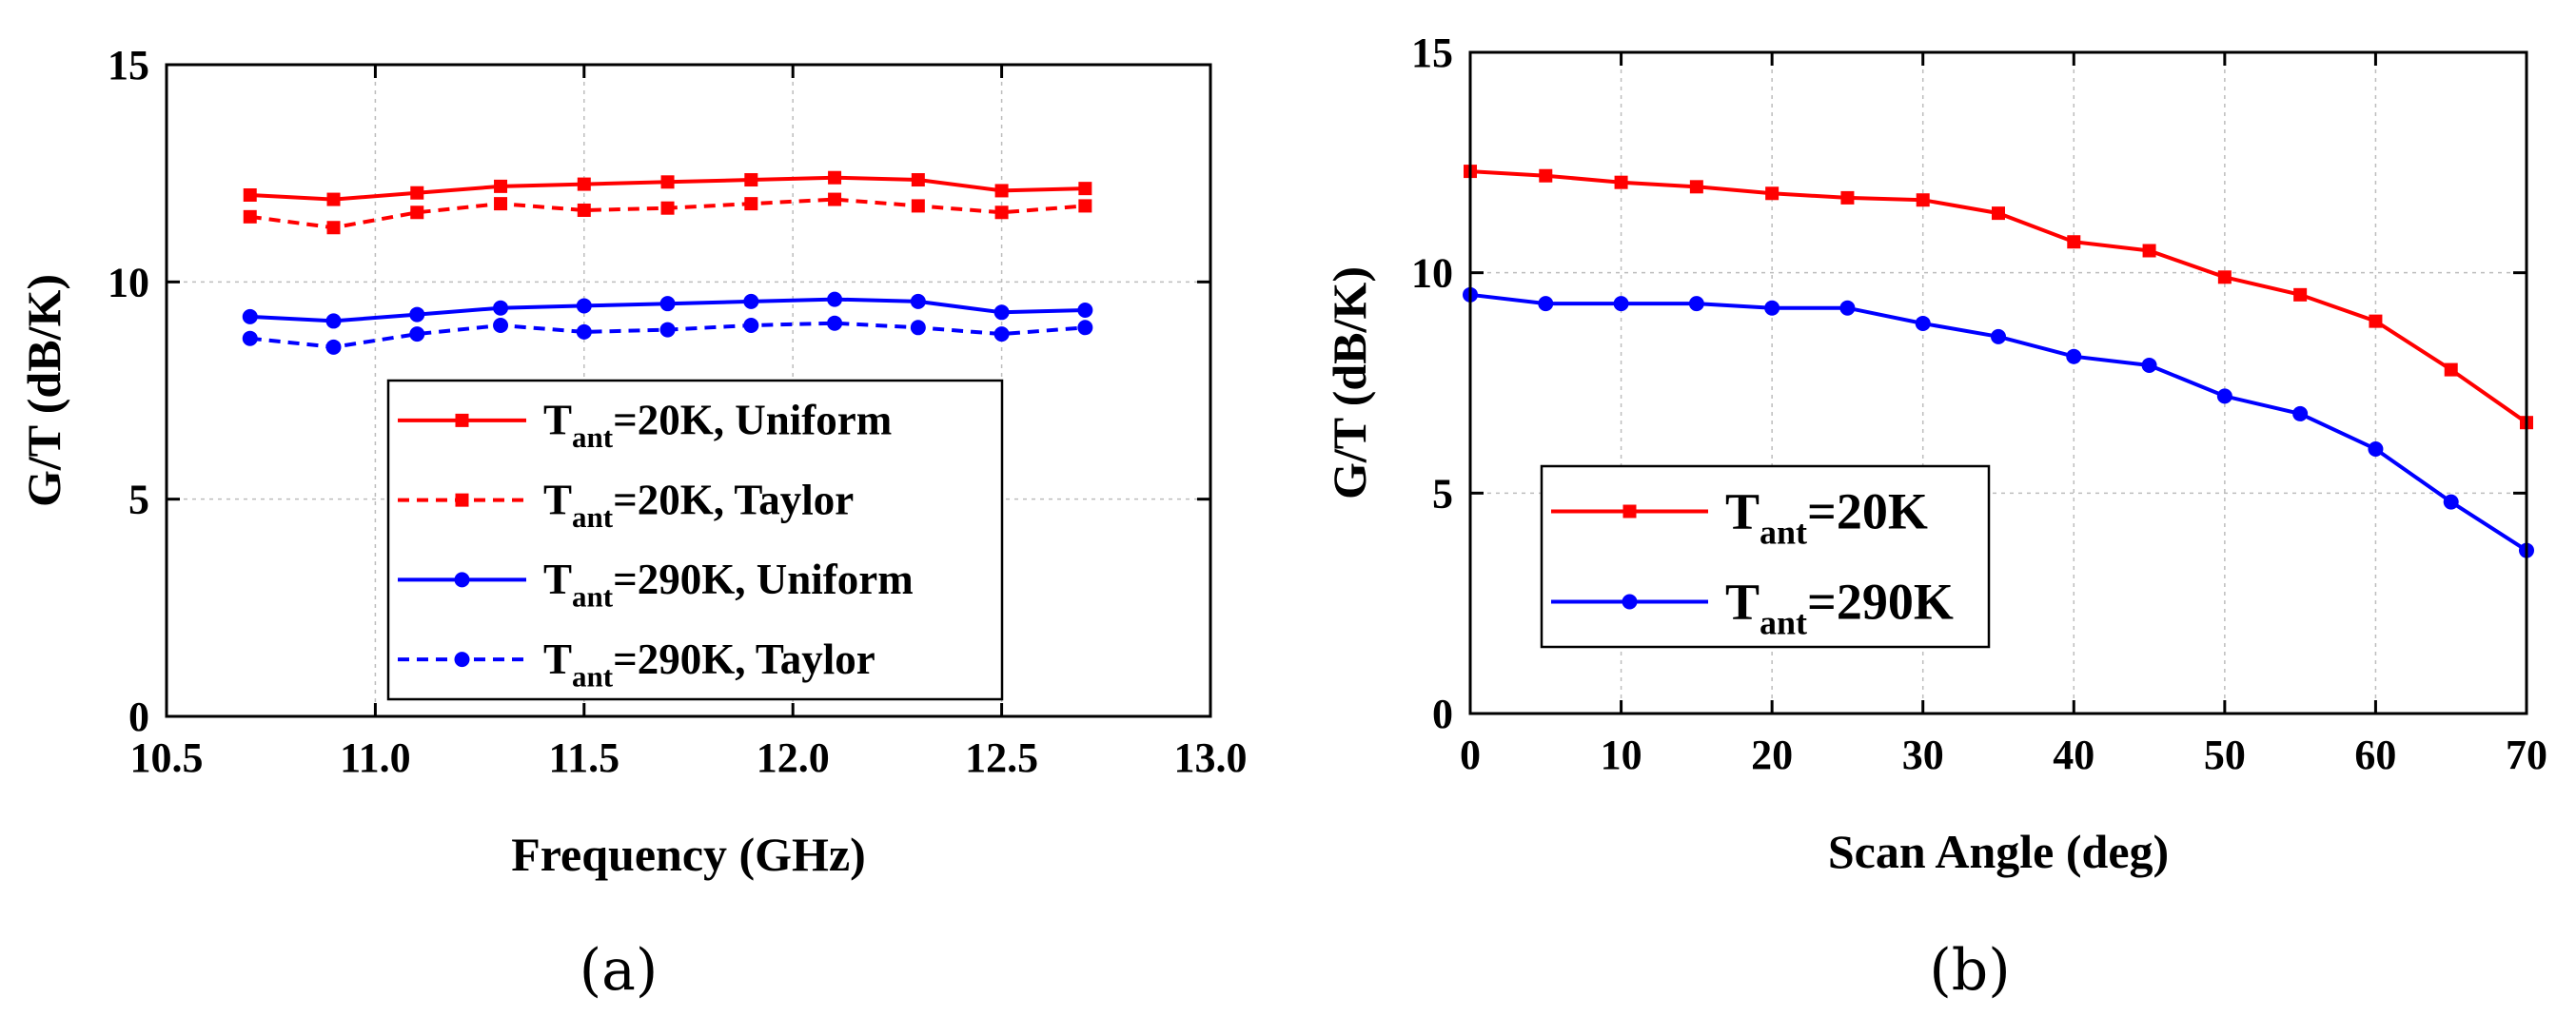 This screenshot has height=1017, width=2576. I want to click on x-tick-label: 60, so click(2375, 755).